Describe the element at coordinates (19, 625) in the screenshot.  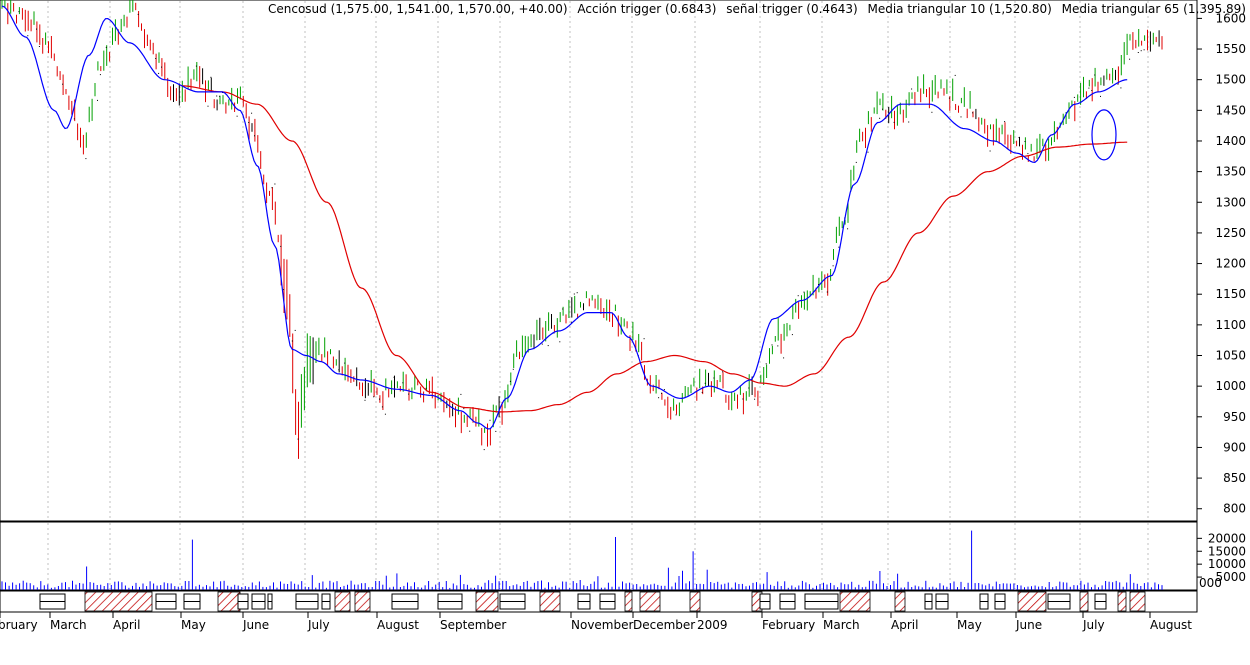
I see `time-axis-label: bruary` at that location.